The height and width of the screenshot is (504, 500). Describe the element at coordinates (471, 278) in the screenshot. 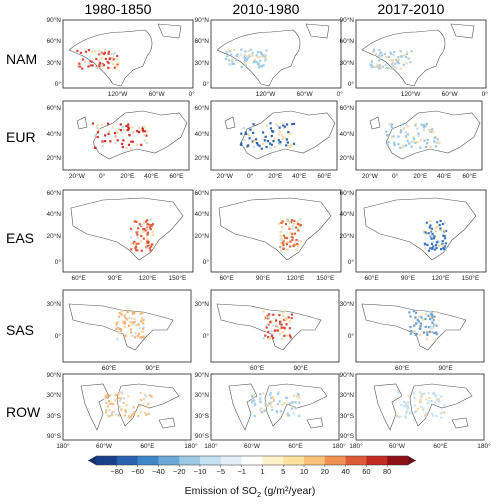

I see `lon-tick-label: 150°E` at that location.